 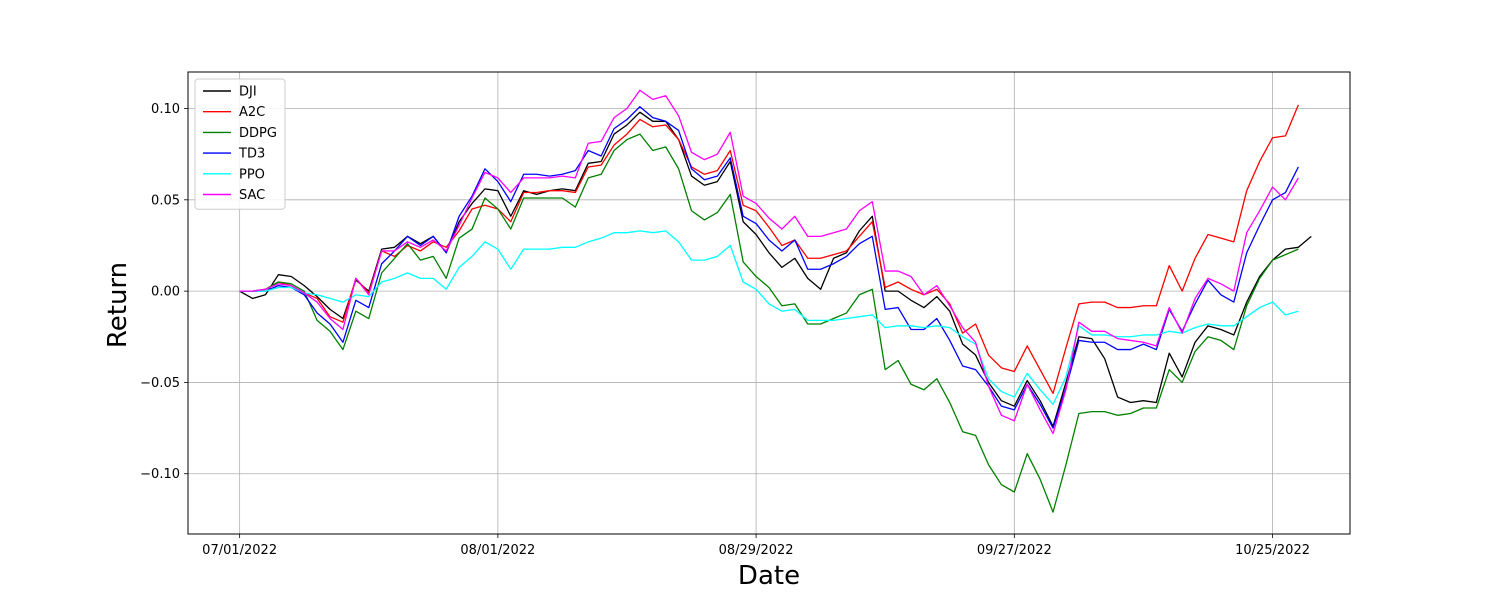 What do you see at coordinates (239, 550) in the screenshot?
I see `x-tick-label: 07/01/2022` at bounding box center [239, 550].